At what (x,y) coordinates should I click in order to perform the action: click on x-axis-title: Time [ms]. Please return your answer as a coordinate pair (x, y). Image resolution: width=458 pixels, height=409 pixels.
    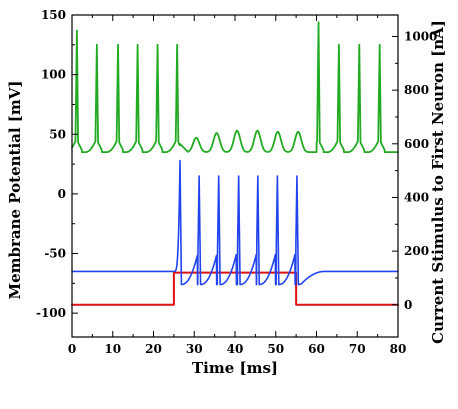
    Looking at the image, I should click on (235, 368).